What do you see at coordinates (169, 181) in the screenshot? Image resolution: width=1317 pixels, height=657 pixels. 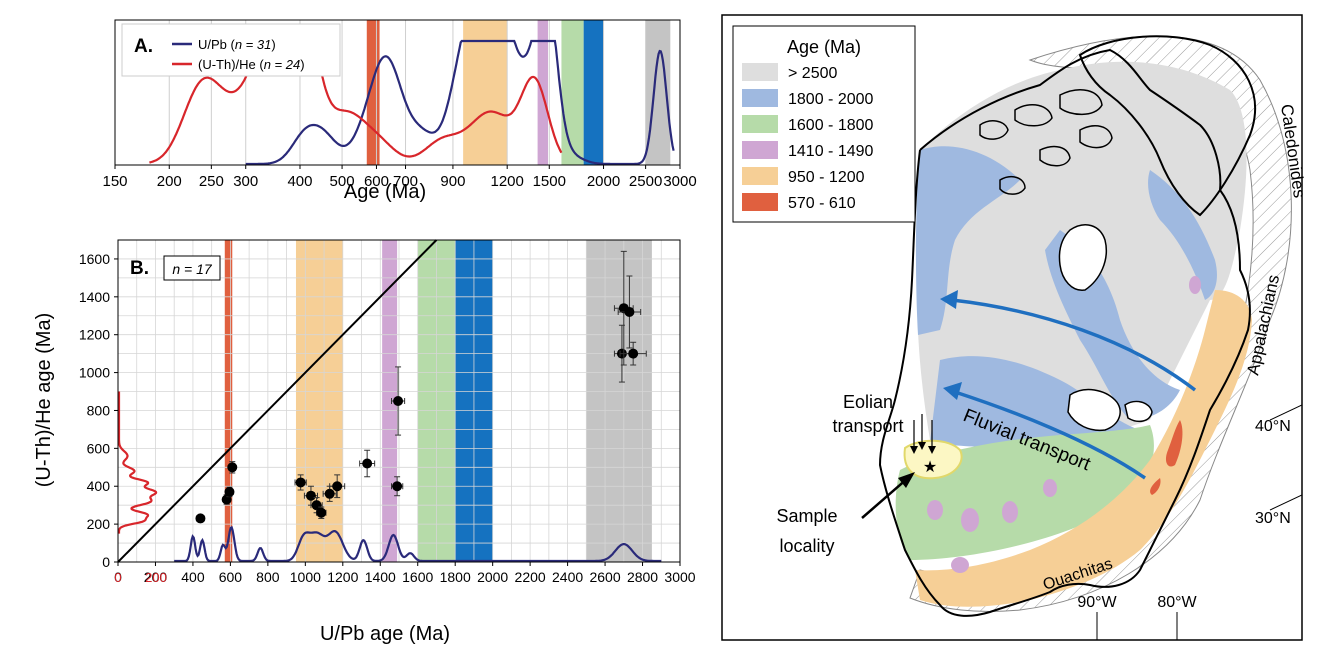 I see `x-tick-label: 200` at bounding box center [169, 181].